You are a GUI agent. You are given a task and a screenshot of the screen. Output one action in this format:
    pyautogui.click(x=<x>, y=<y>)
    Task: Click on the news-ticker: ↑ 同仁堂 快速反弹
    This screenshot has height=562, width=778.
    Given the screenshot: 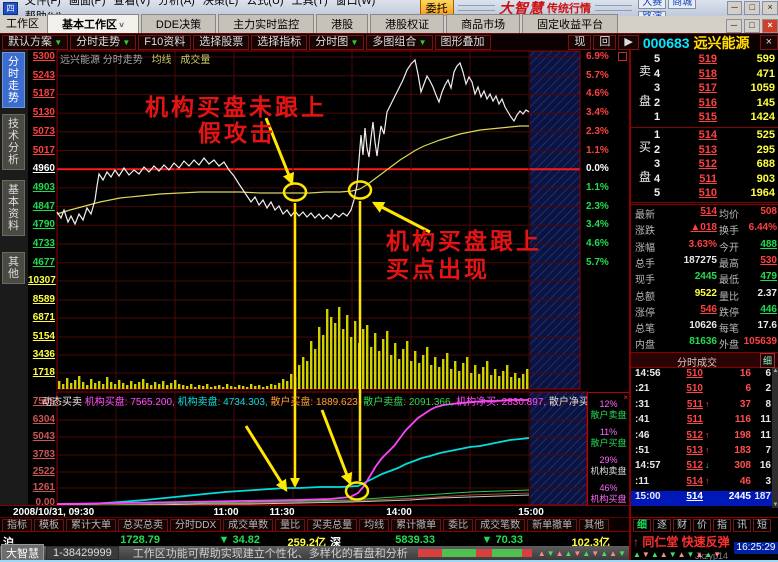 What is the action you would take?
    pyautogui.click(x=705, y=541)
    